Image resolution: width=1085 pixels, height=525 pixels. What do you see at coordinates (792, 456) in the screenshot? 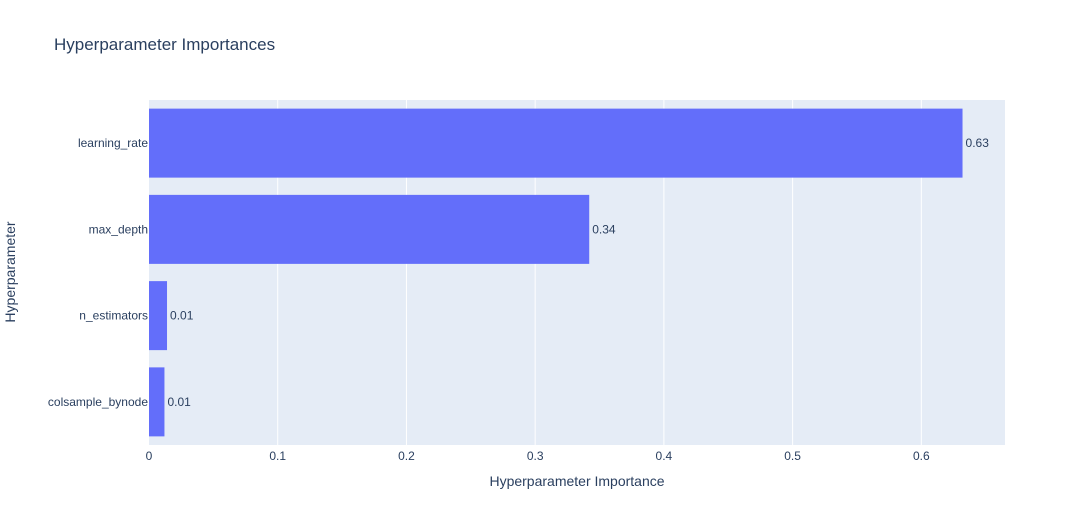
I see `x-tick-label: 0.5` at bounding box center [792, 456].